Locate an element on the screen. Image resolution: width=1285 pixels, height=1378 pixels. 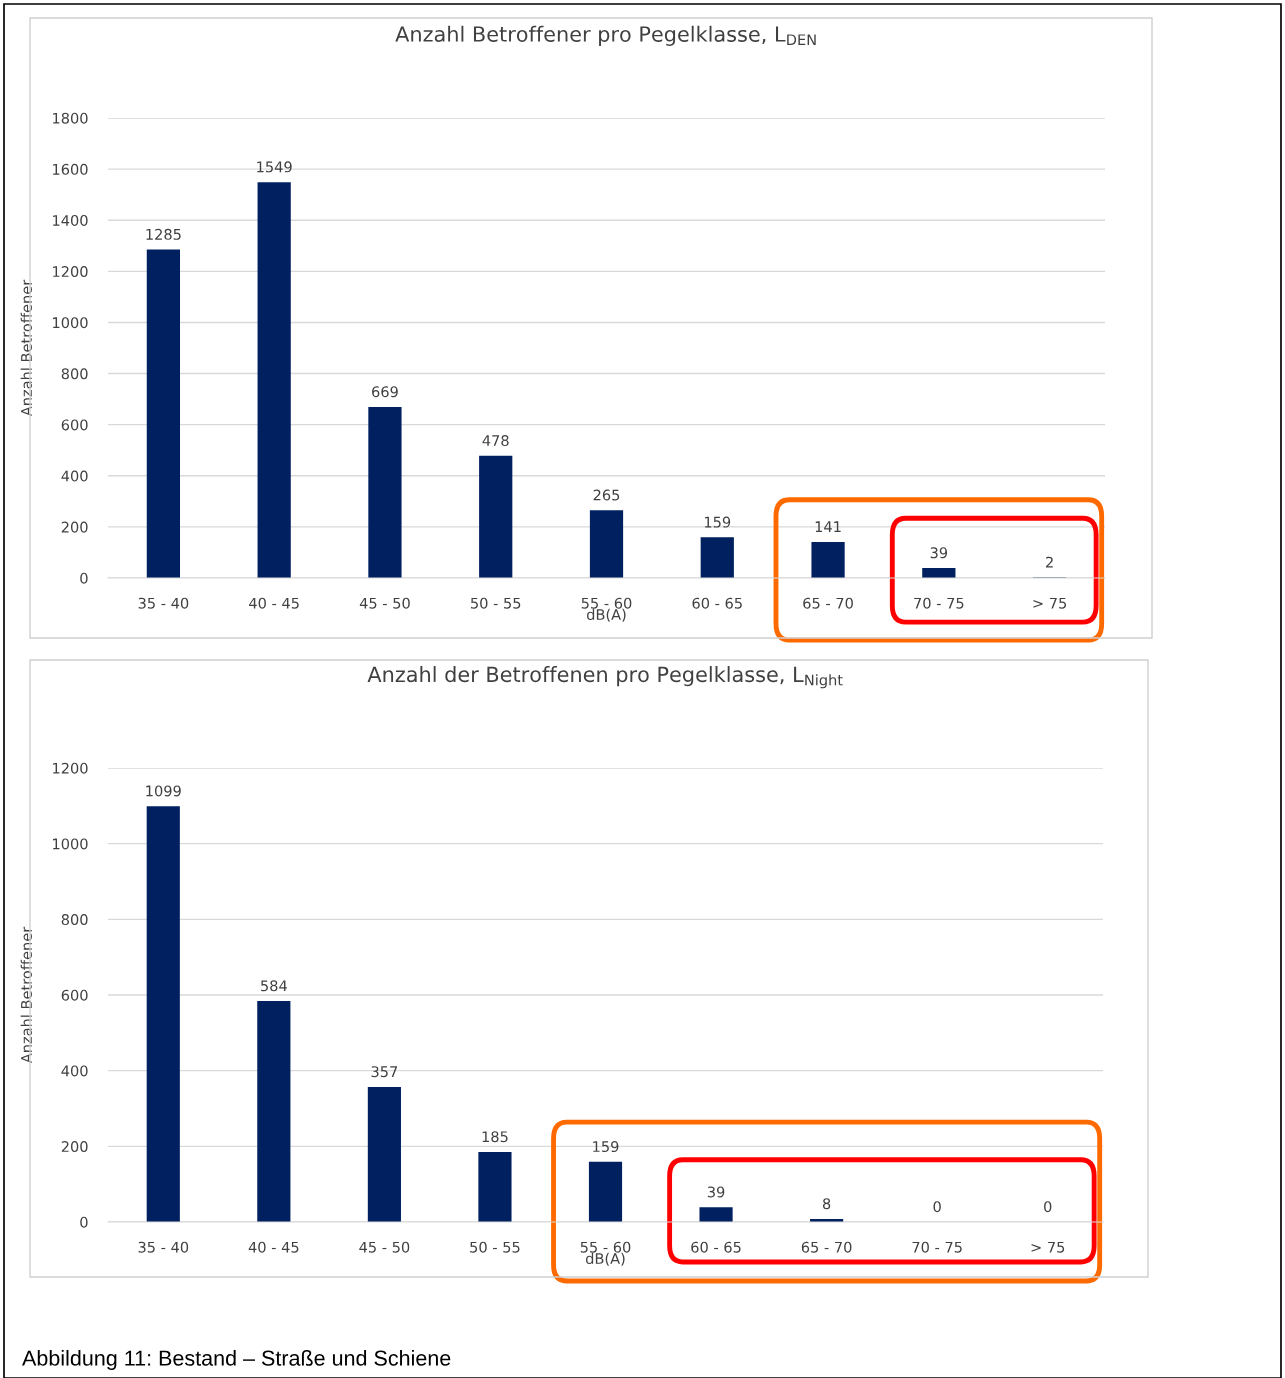
data-label: 265 is located at coordinates (606, 495).